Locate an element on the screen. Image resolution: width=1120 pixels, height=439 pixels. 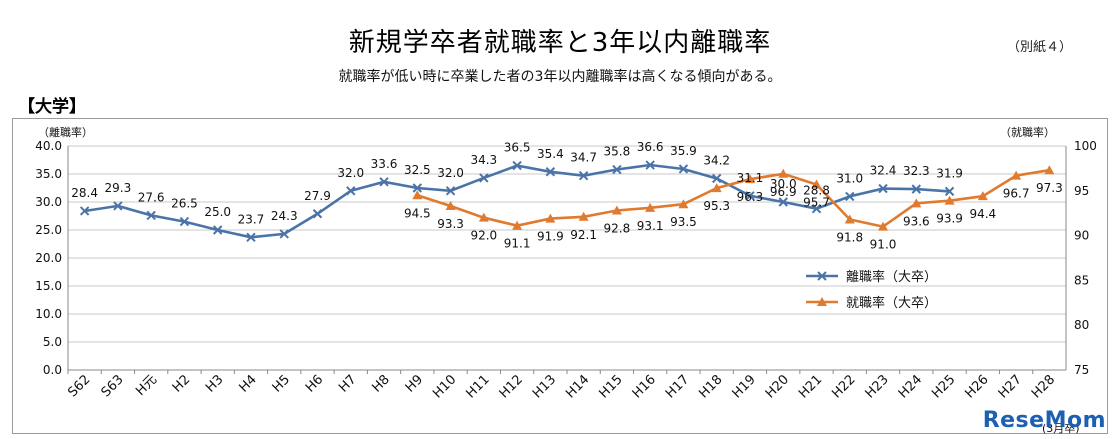
data-label: 91.0 is located at coordinates (883, 245).